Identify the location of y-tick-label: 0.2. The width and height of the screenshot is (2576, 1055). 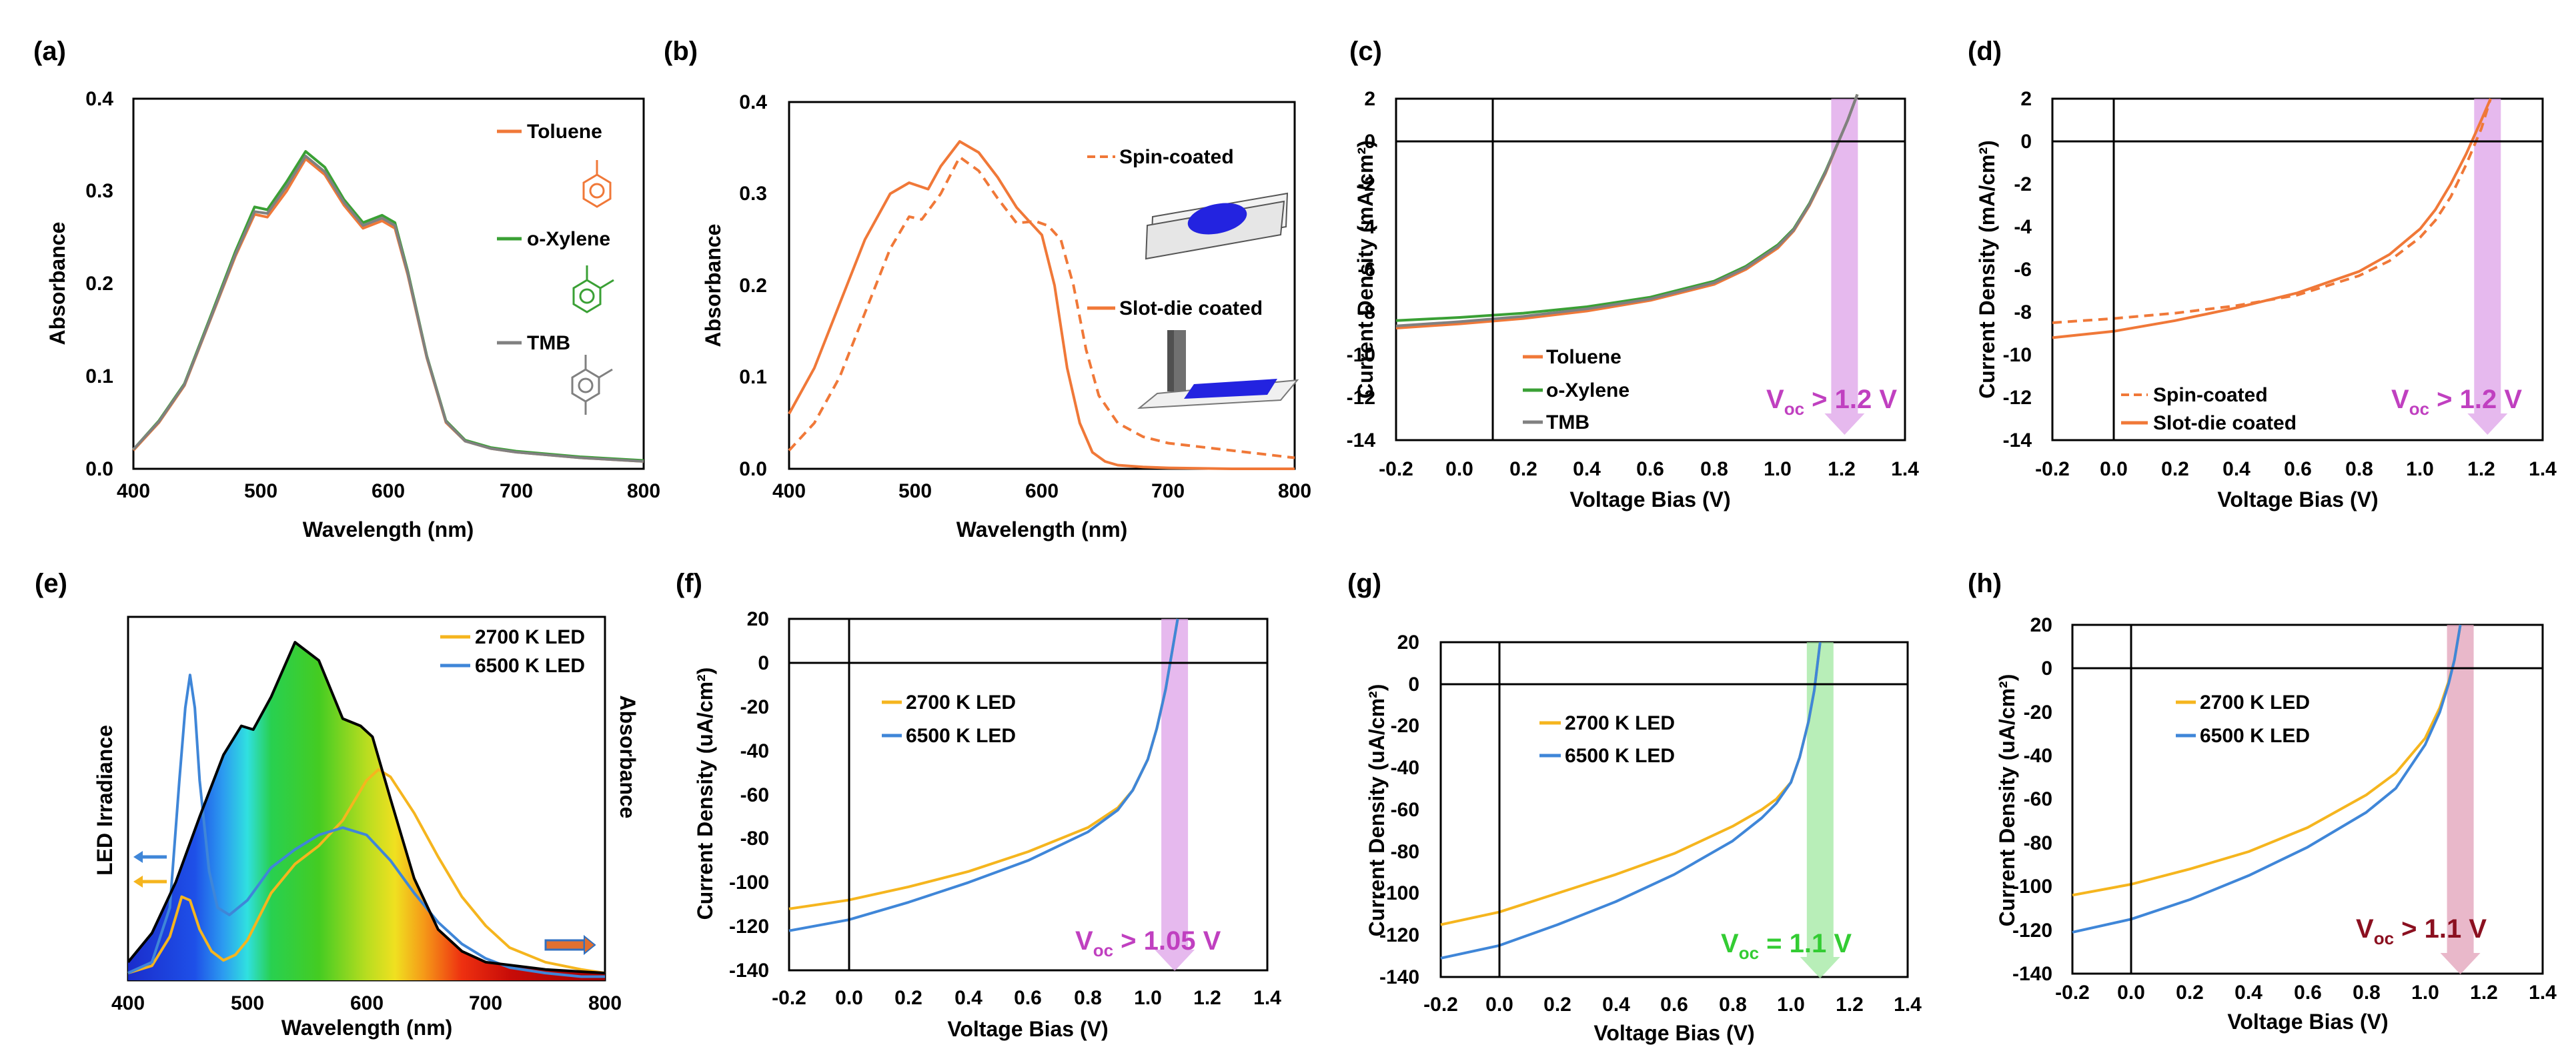
(99, 284).